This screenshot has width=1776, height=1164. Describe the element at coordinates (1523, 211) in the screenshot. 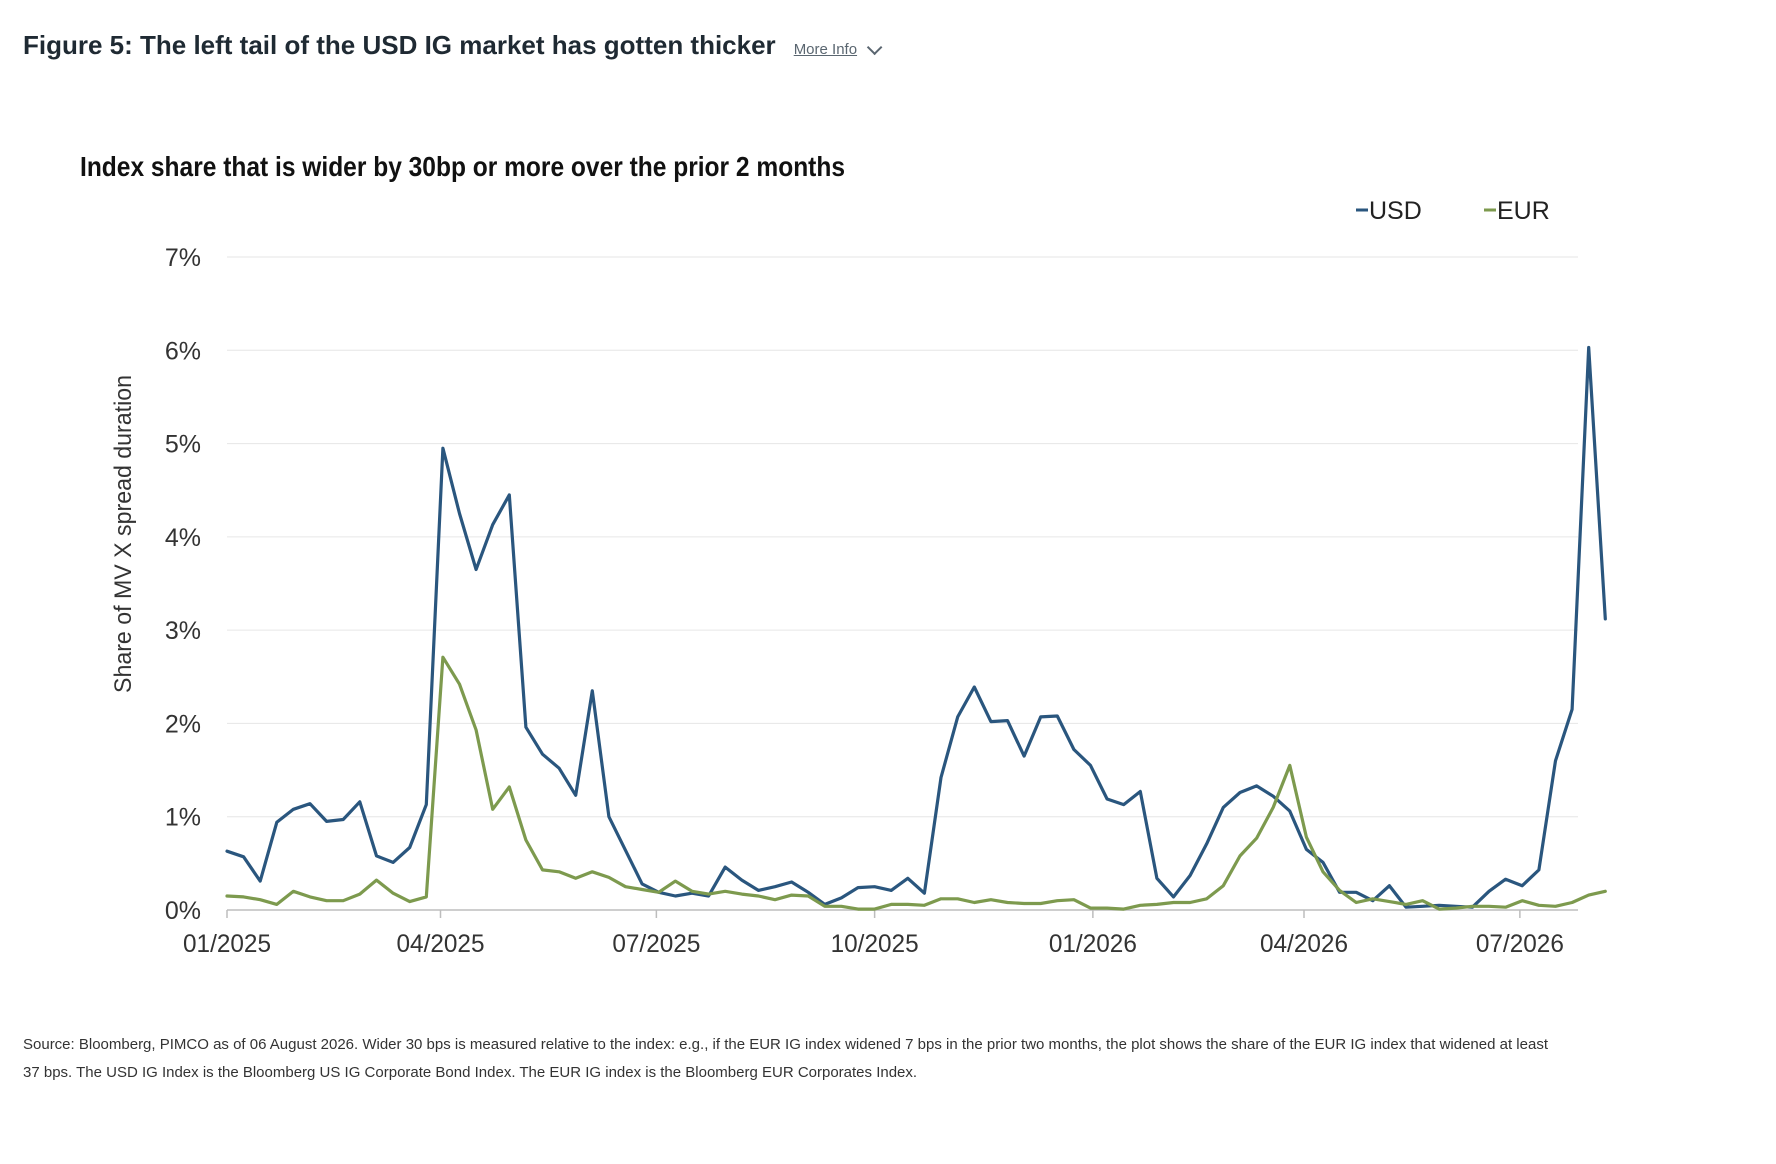

I see `legend-label-eur: EUR` at that location.